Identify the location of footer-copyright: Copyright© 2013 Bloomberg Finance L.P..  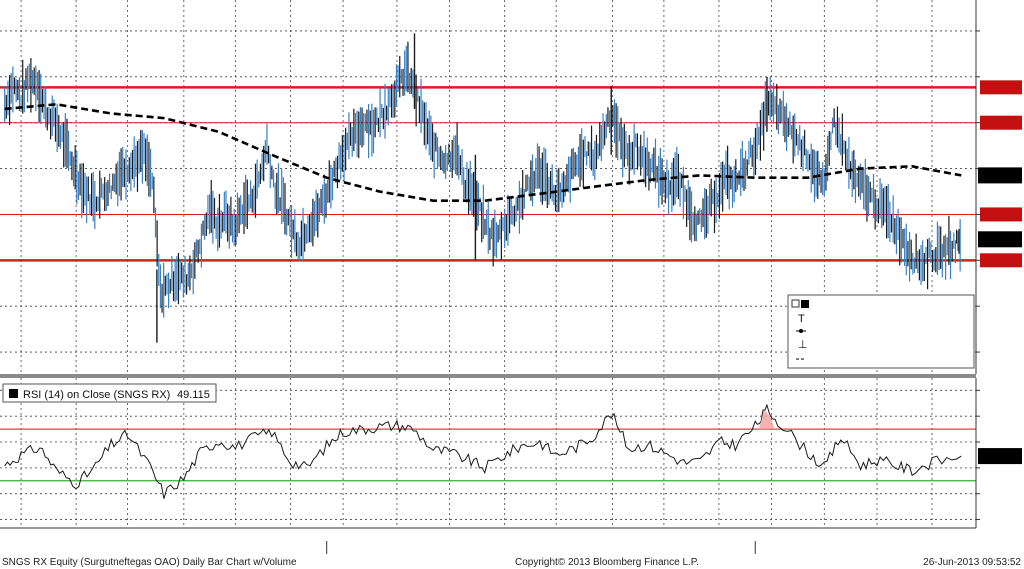
(607, 562).